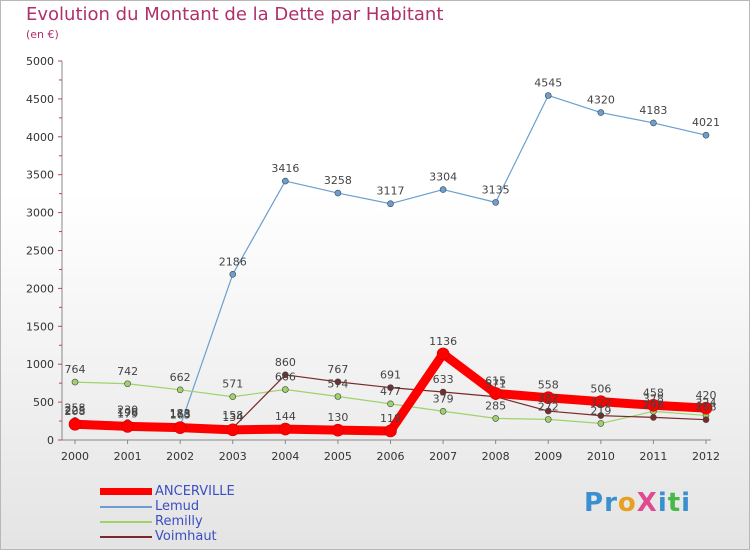 Image resolution: width=750 pixels, height=550 pixels. What do you see at coordinates (647, 503) in the screenshot?
I see `logo-letter: X` at bounding box center [647, 503].